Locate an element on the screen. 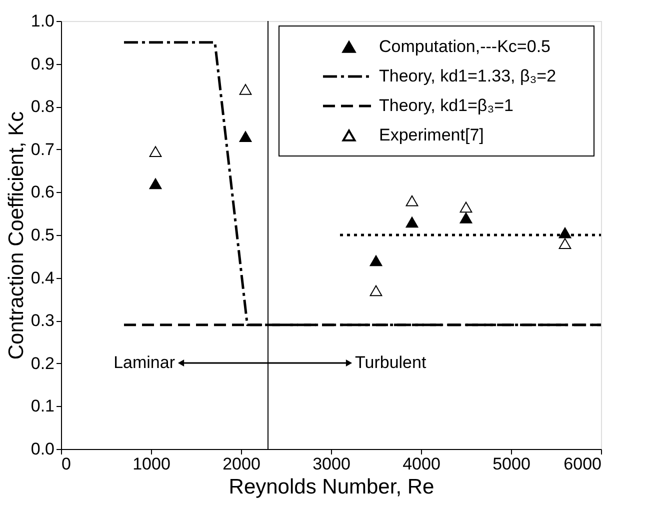 The height and width of the screenshot is (517, 659). x-tick-label: 4000 is located at coordinates (421, 464).